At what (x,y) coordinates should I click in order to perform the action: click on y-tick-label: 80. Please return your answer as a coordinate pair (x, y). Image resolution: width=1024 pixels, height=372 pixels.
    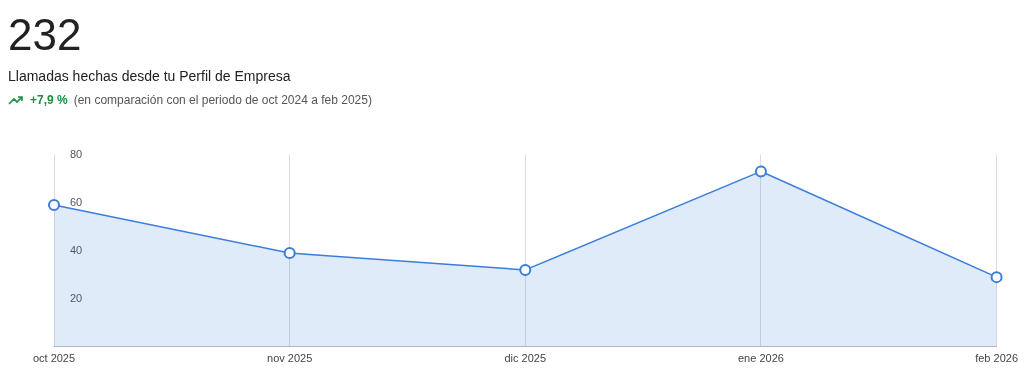
    Looking at the image, I should click on (76, 153).